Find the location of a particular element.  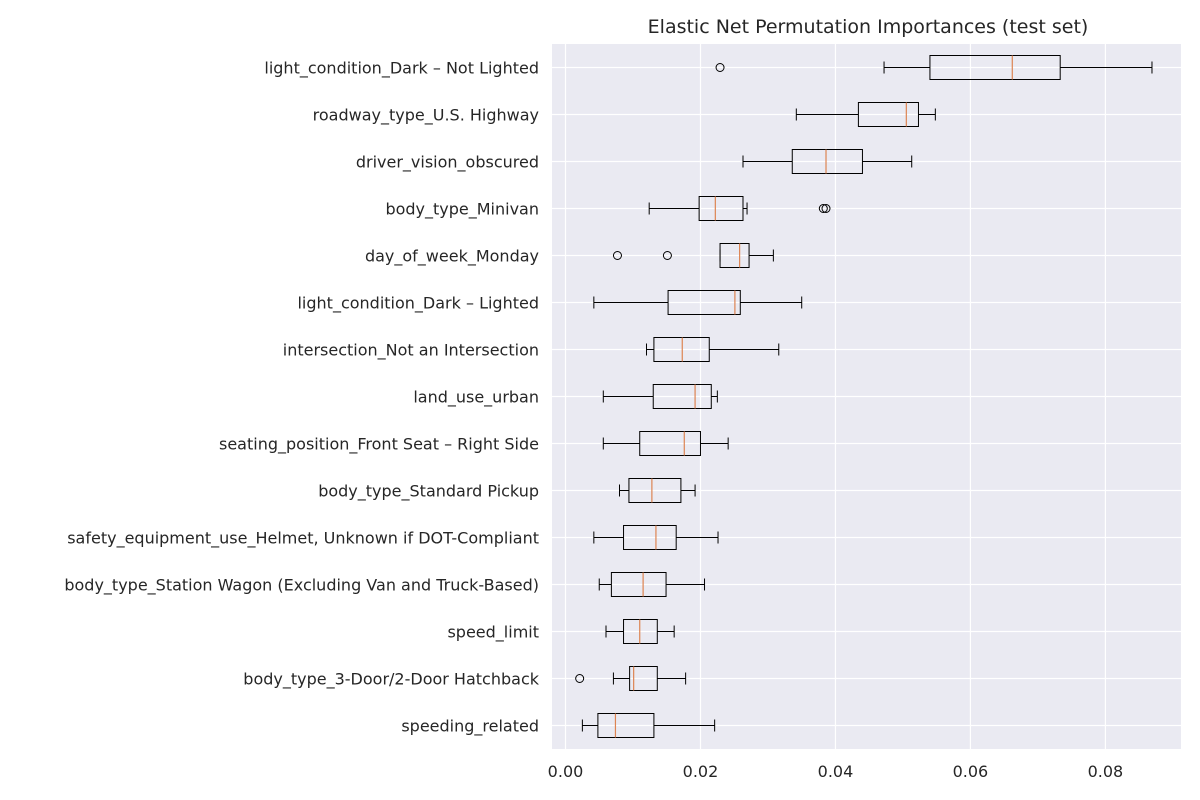

x-tick-label: 0.06 is located at coordinates (971, 771).